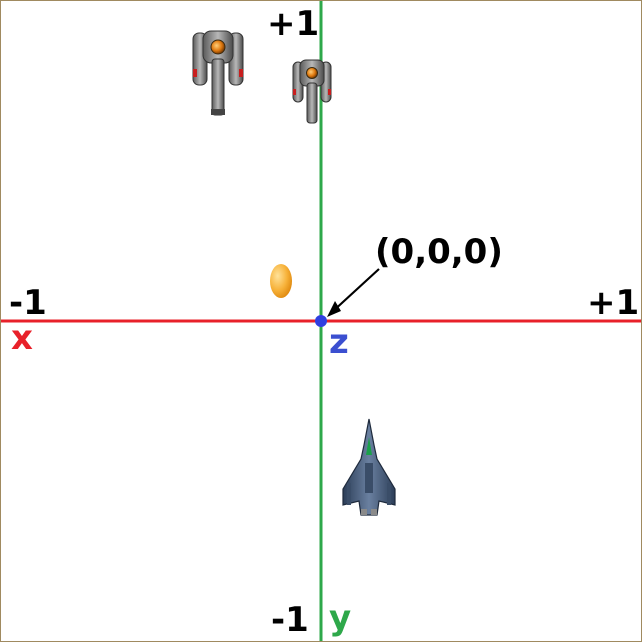  What do you see at coordinates (340, 618) in the screenshot?
I see `y-axis-label: y` at bounding box center [340, 618].